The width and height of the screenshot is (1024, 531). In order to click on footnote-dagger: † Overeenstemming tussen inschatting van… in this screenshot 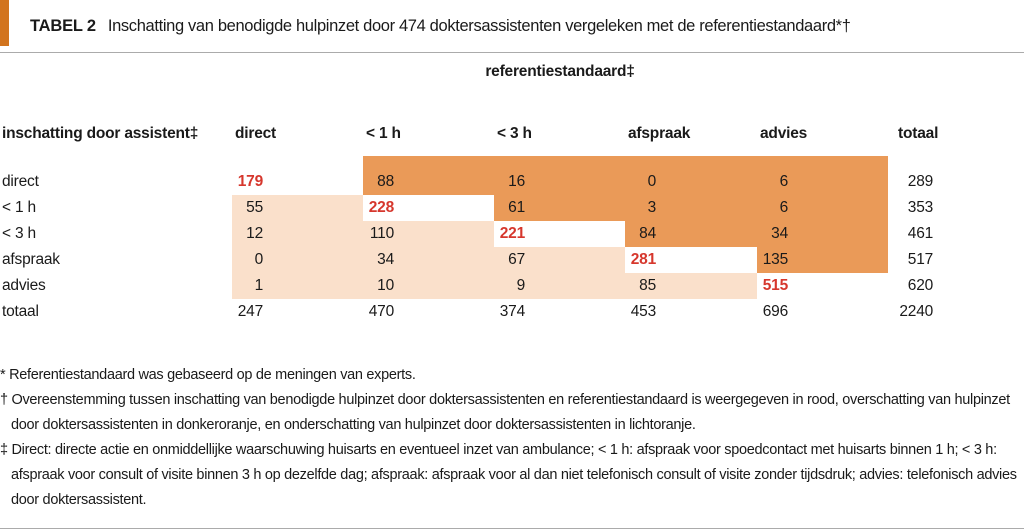, I will do `click(505, 412)`.